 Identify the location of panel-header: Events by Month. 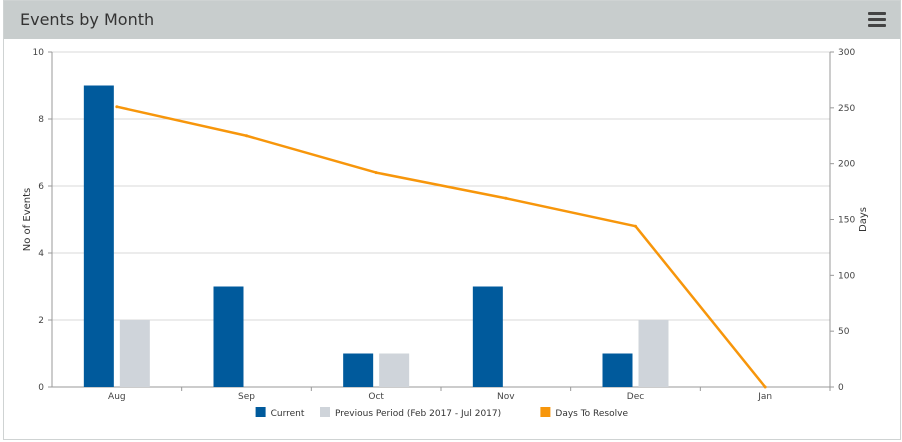
(452, 20).